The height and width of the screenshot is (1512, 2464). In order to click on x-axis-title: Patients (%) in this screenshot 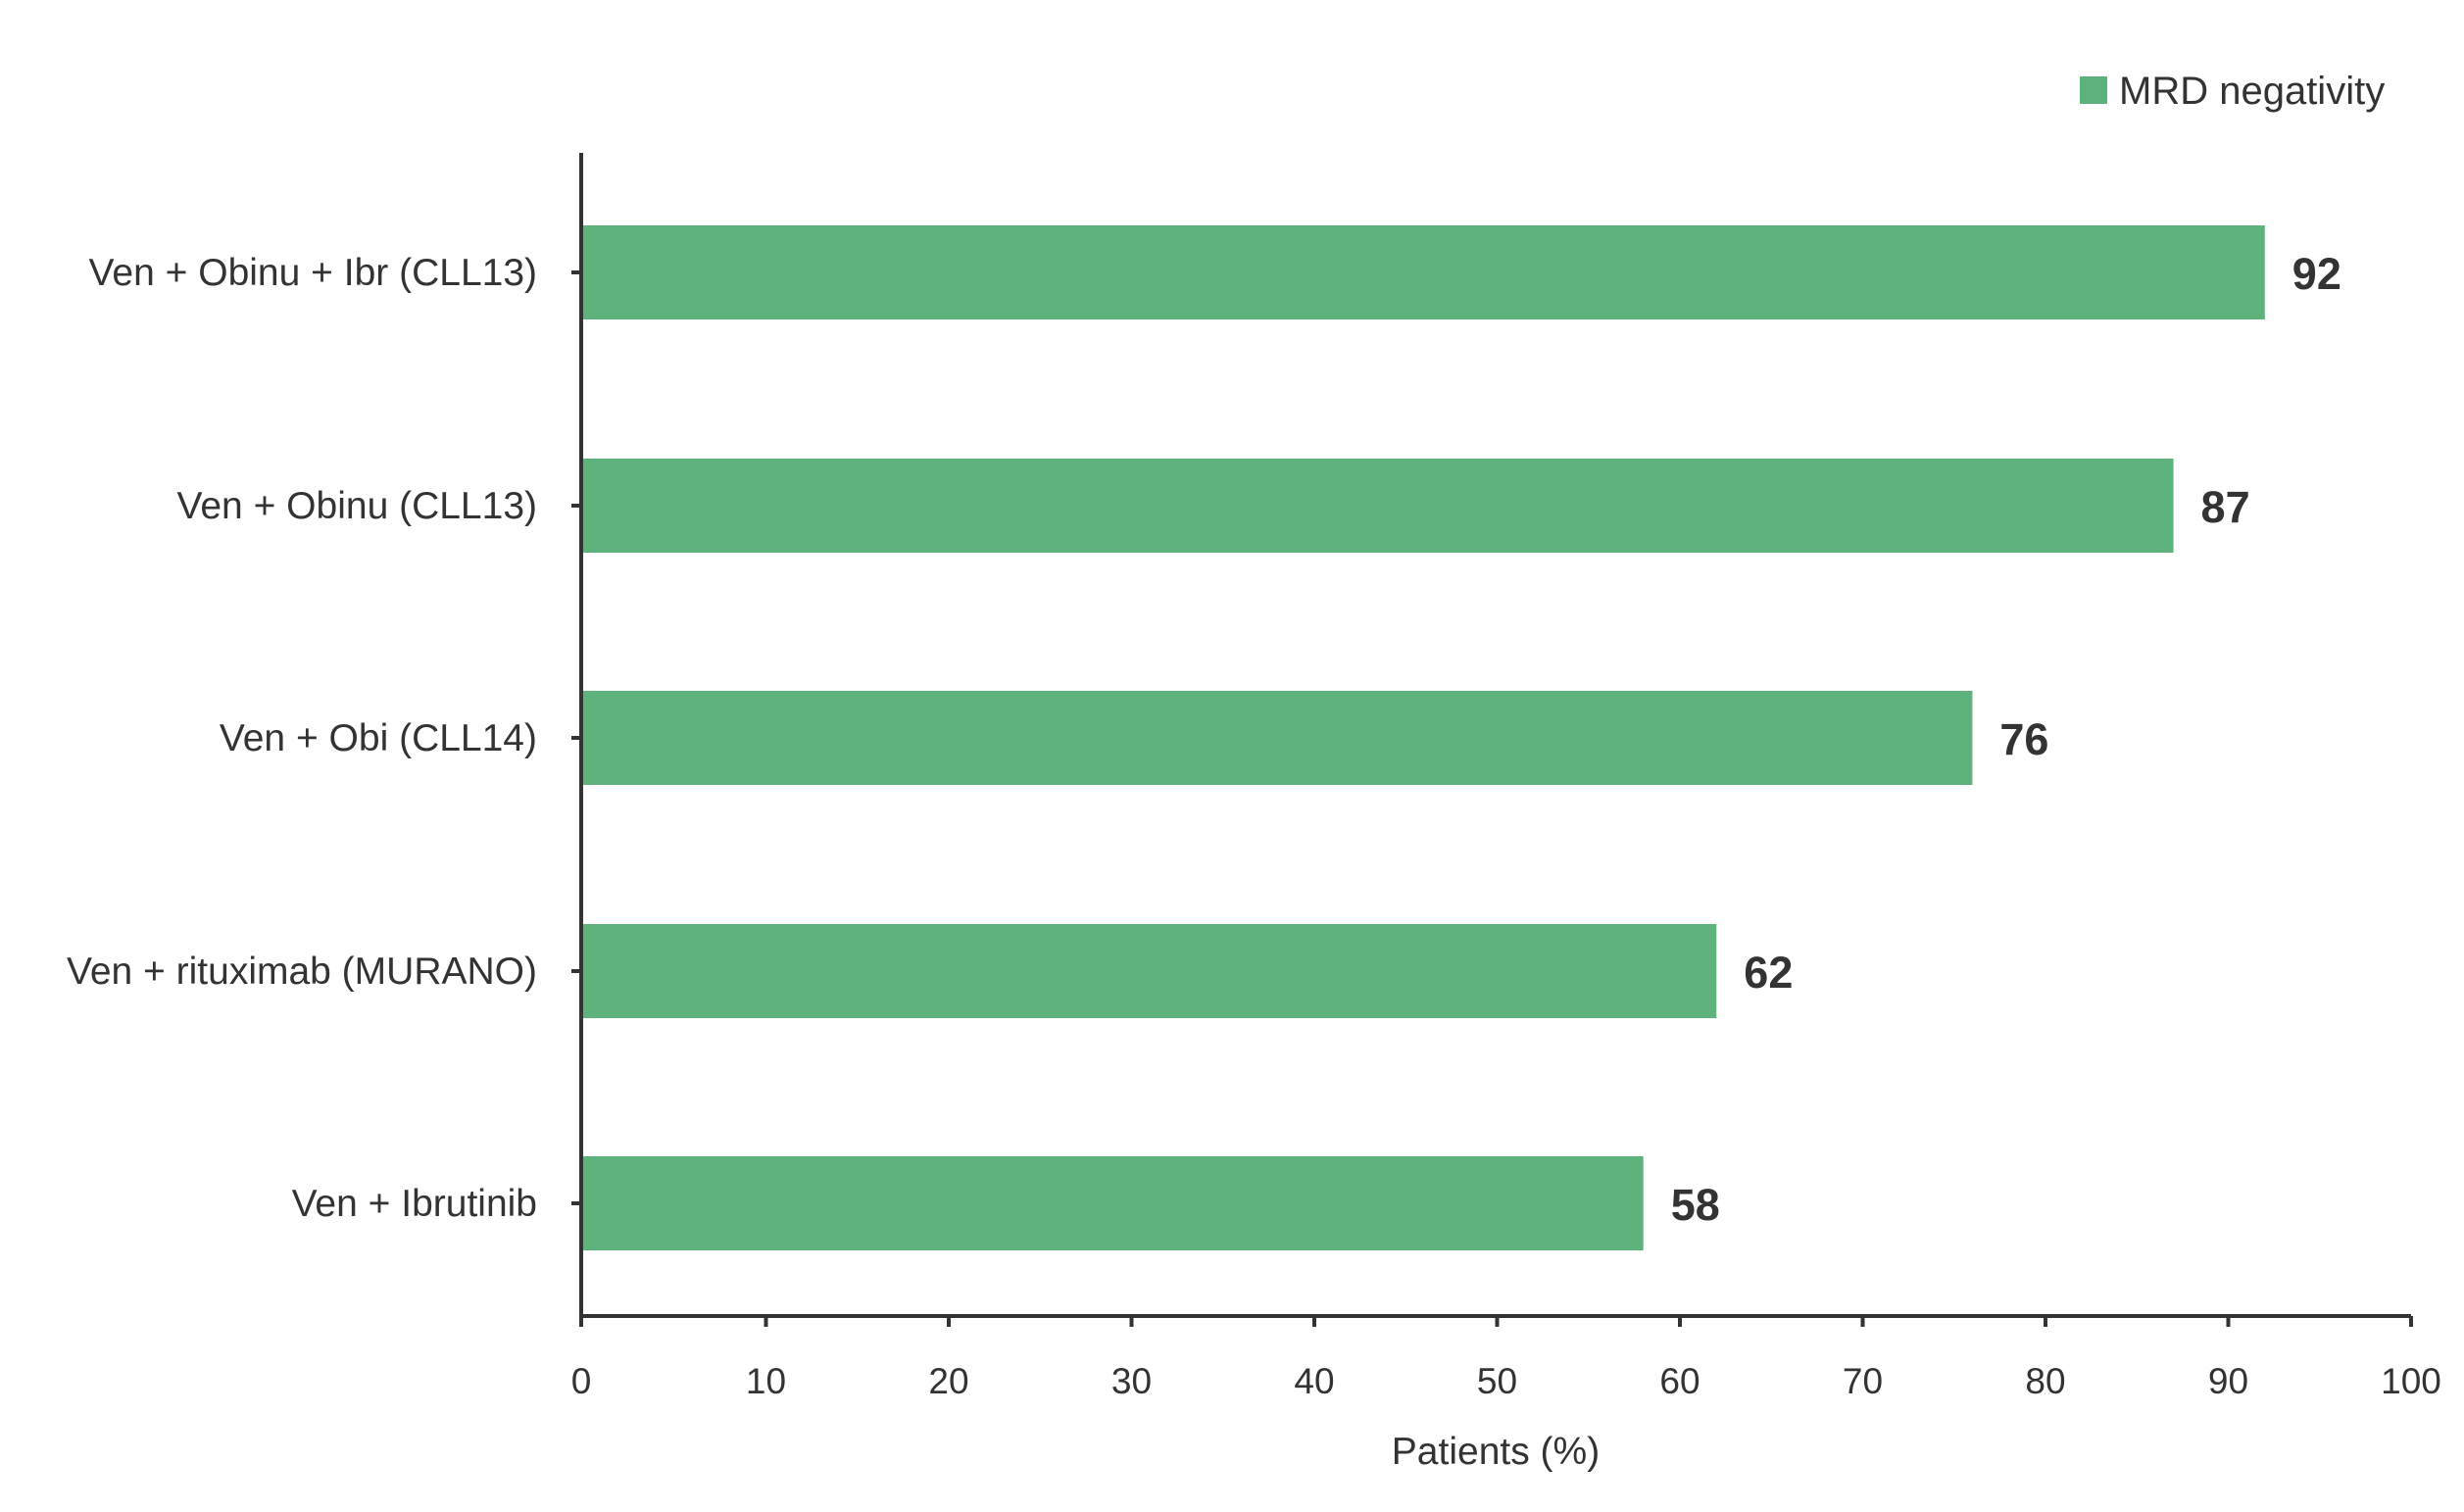, I will do `click(1496, 1452)`.